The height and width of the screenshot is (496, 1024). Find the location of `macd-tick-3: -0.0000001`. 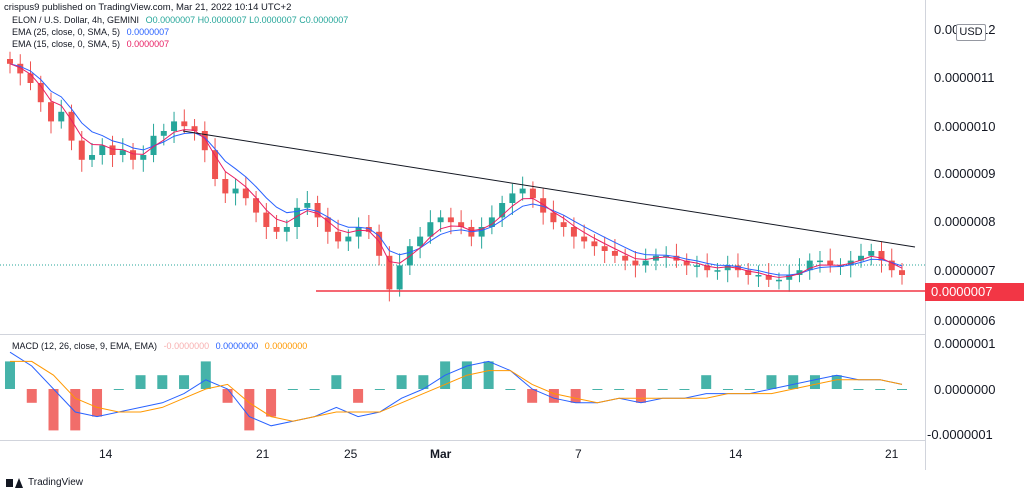

macd-tick-3: -0.0000001 is located at coordinates (960, 434).